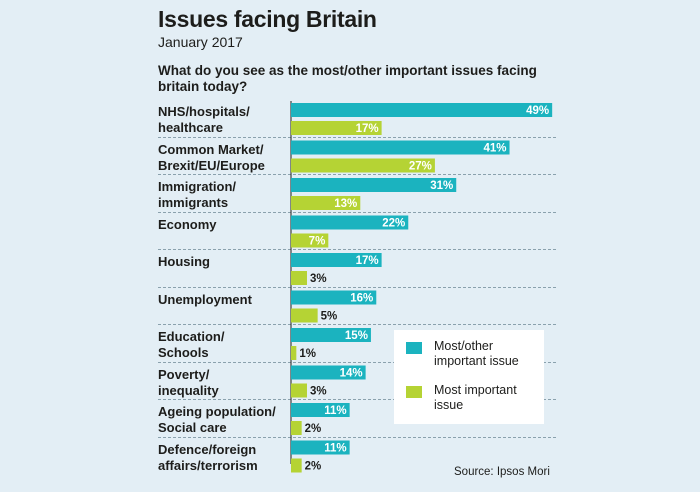 The height and width of the screenshot is (492, 700). I want to click on value-label-most-immigration-immigrants: 13%, so click(345, 204).